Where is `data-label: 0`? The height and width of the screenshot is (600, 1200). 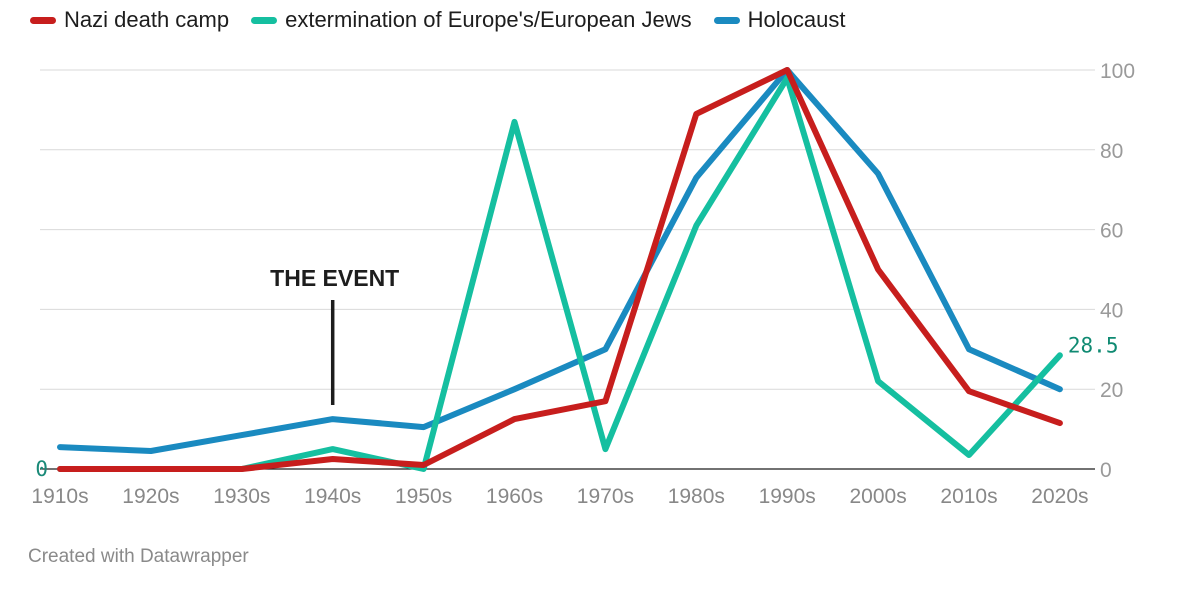 data-label: 0 is located at coordinates (41, 469).